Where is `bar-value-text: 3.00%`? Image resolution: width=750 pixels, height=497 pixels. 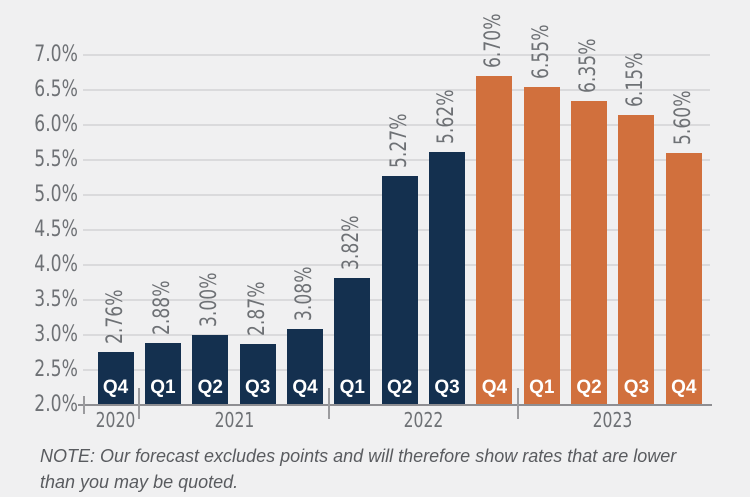
bar-value-text: 3.00% is located at coordinates (210, 299).